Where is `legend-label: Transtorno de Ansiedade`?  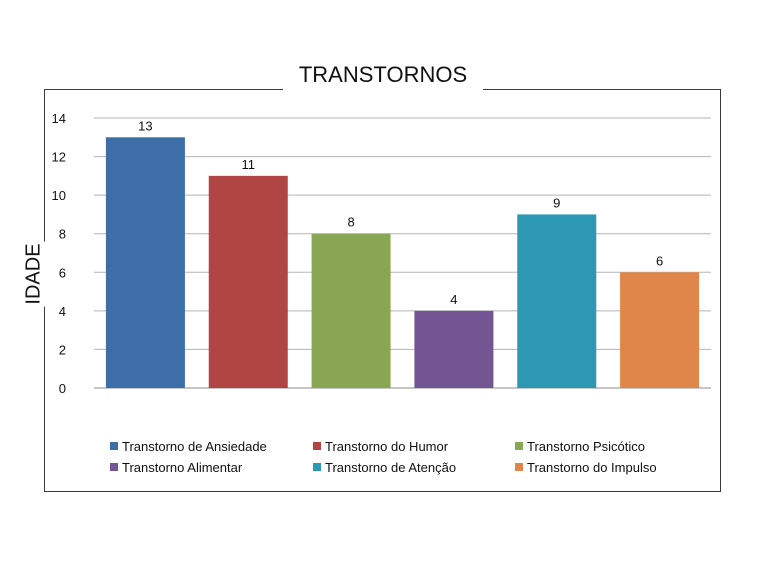 legend-label: Transtorno de Ansiedade is located at coordinates (194, 446).